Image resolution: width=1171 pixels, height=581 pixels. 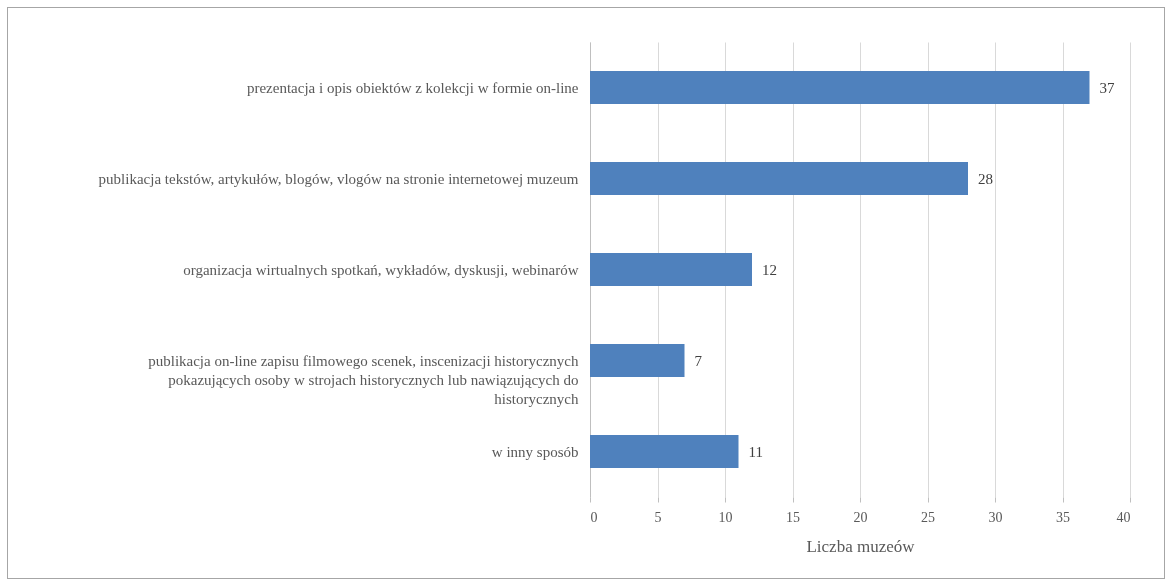 What do you see at coordinates (363, 379) in the screenshot?
I see `y-tick-label: publikacja on-line zapisu filmowego scenek, inscenizacji historycznych pokazujących osoby w strojach historycznych lub nawiązujących do historycznych` at bounding box center [363, 379].